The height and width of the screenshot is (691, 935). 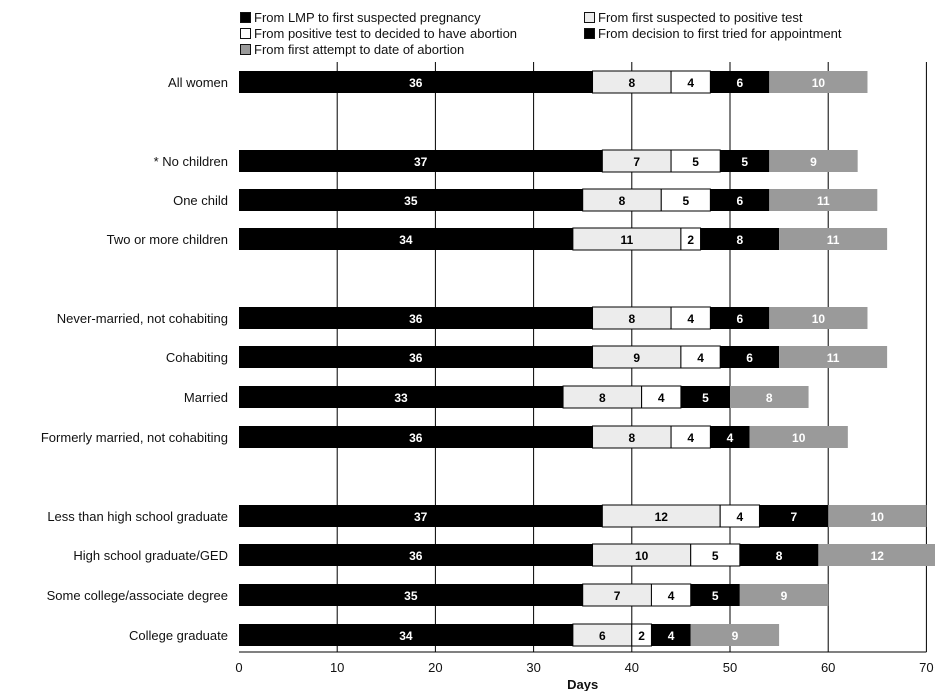 What do you see at coordinates (730, 667) in the screenshot?
I see `x-tick-label: 50` at bounding box center [730, 667].